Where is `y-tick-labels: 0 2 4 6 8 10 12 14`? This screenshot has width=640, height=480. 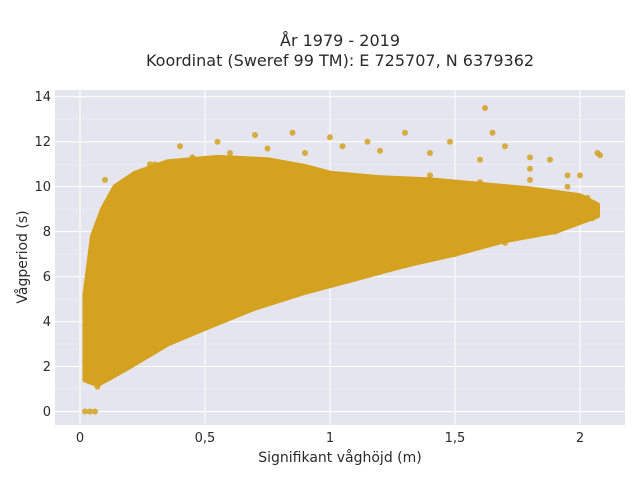 y-tick-labels: 0 2 4 6 8 10 12 14 is located at coordinates (42, 255).